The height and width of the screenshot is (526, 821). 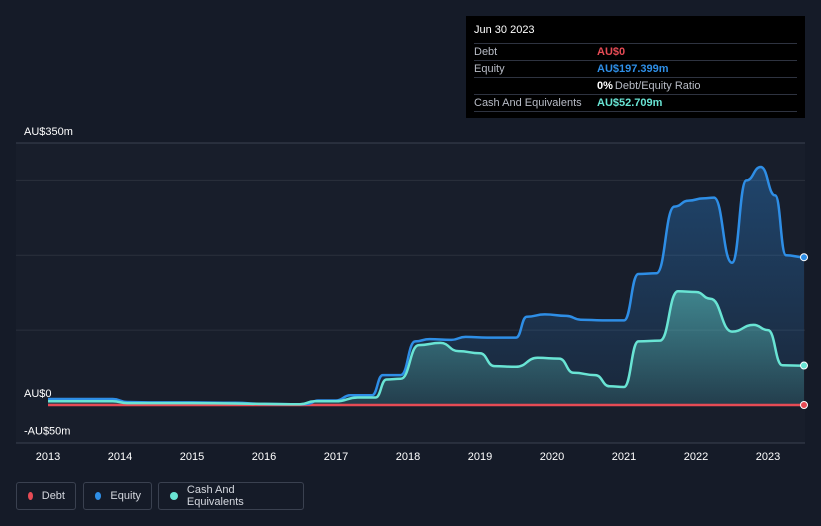 What do you see at coordinates (611, 52) in the screenshot?
I see `tooltip-value: AU$0` at bounding box center [611, 52].